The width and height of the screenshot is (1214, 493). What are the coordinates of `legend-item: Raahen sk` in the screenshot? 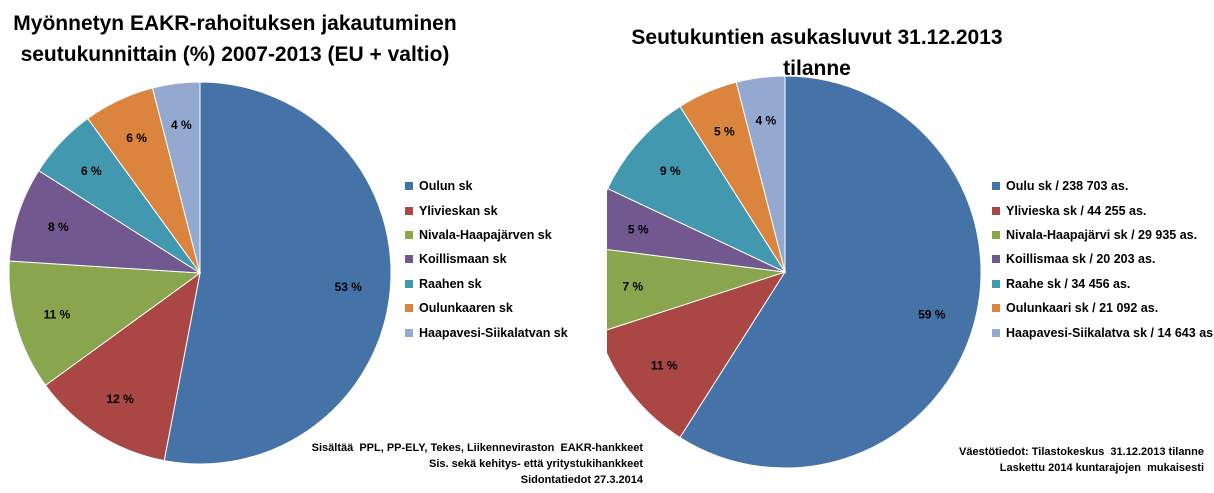 It's located at (486, 284).